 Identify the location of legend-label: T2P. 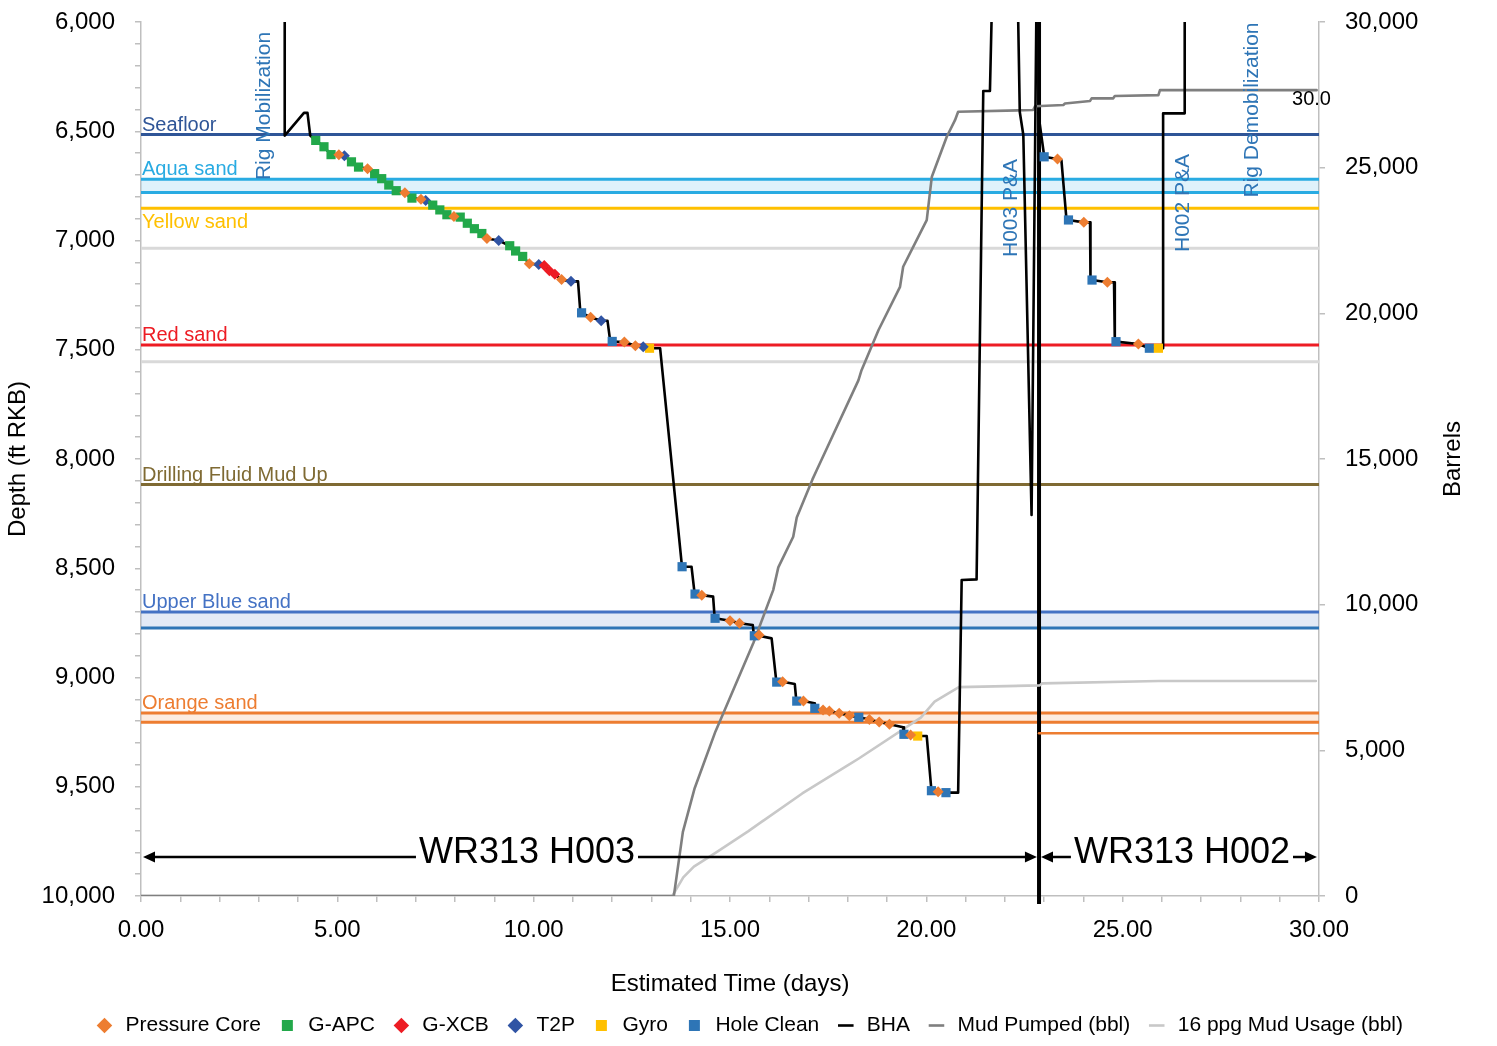
(555, 1024).